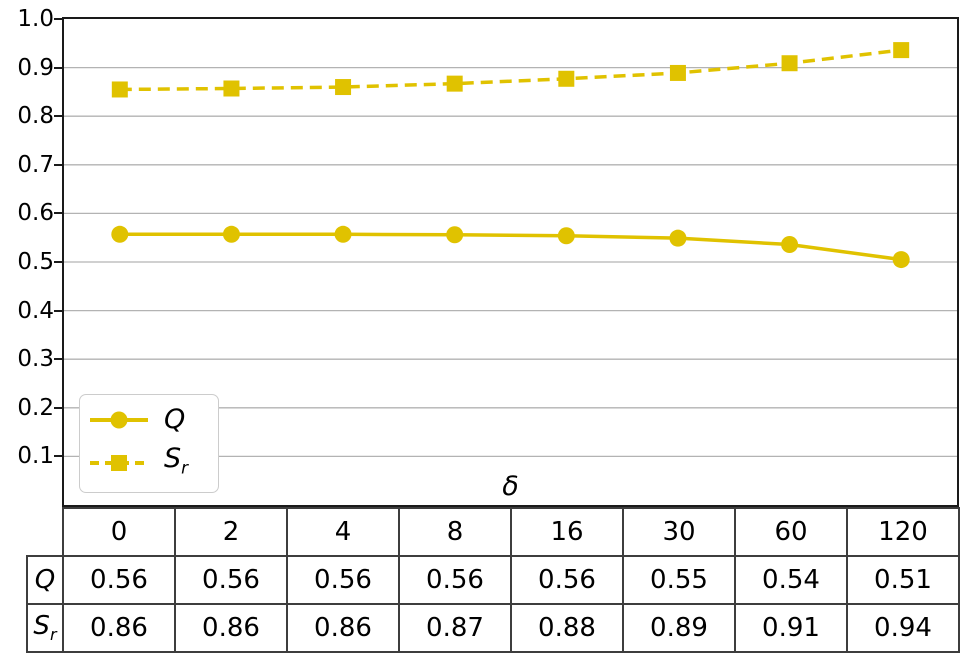 The image size is (969, 660). Describe the element at coordinates (35, 164) in the screenshot. I see `y-tick-label: 0.7` at that location.